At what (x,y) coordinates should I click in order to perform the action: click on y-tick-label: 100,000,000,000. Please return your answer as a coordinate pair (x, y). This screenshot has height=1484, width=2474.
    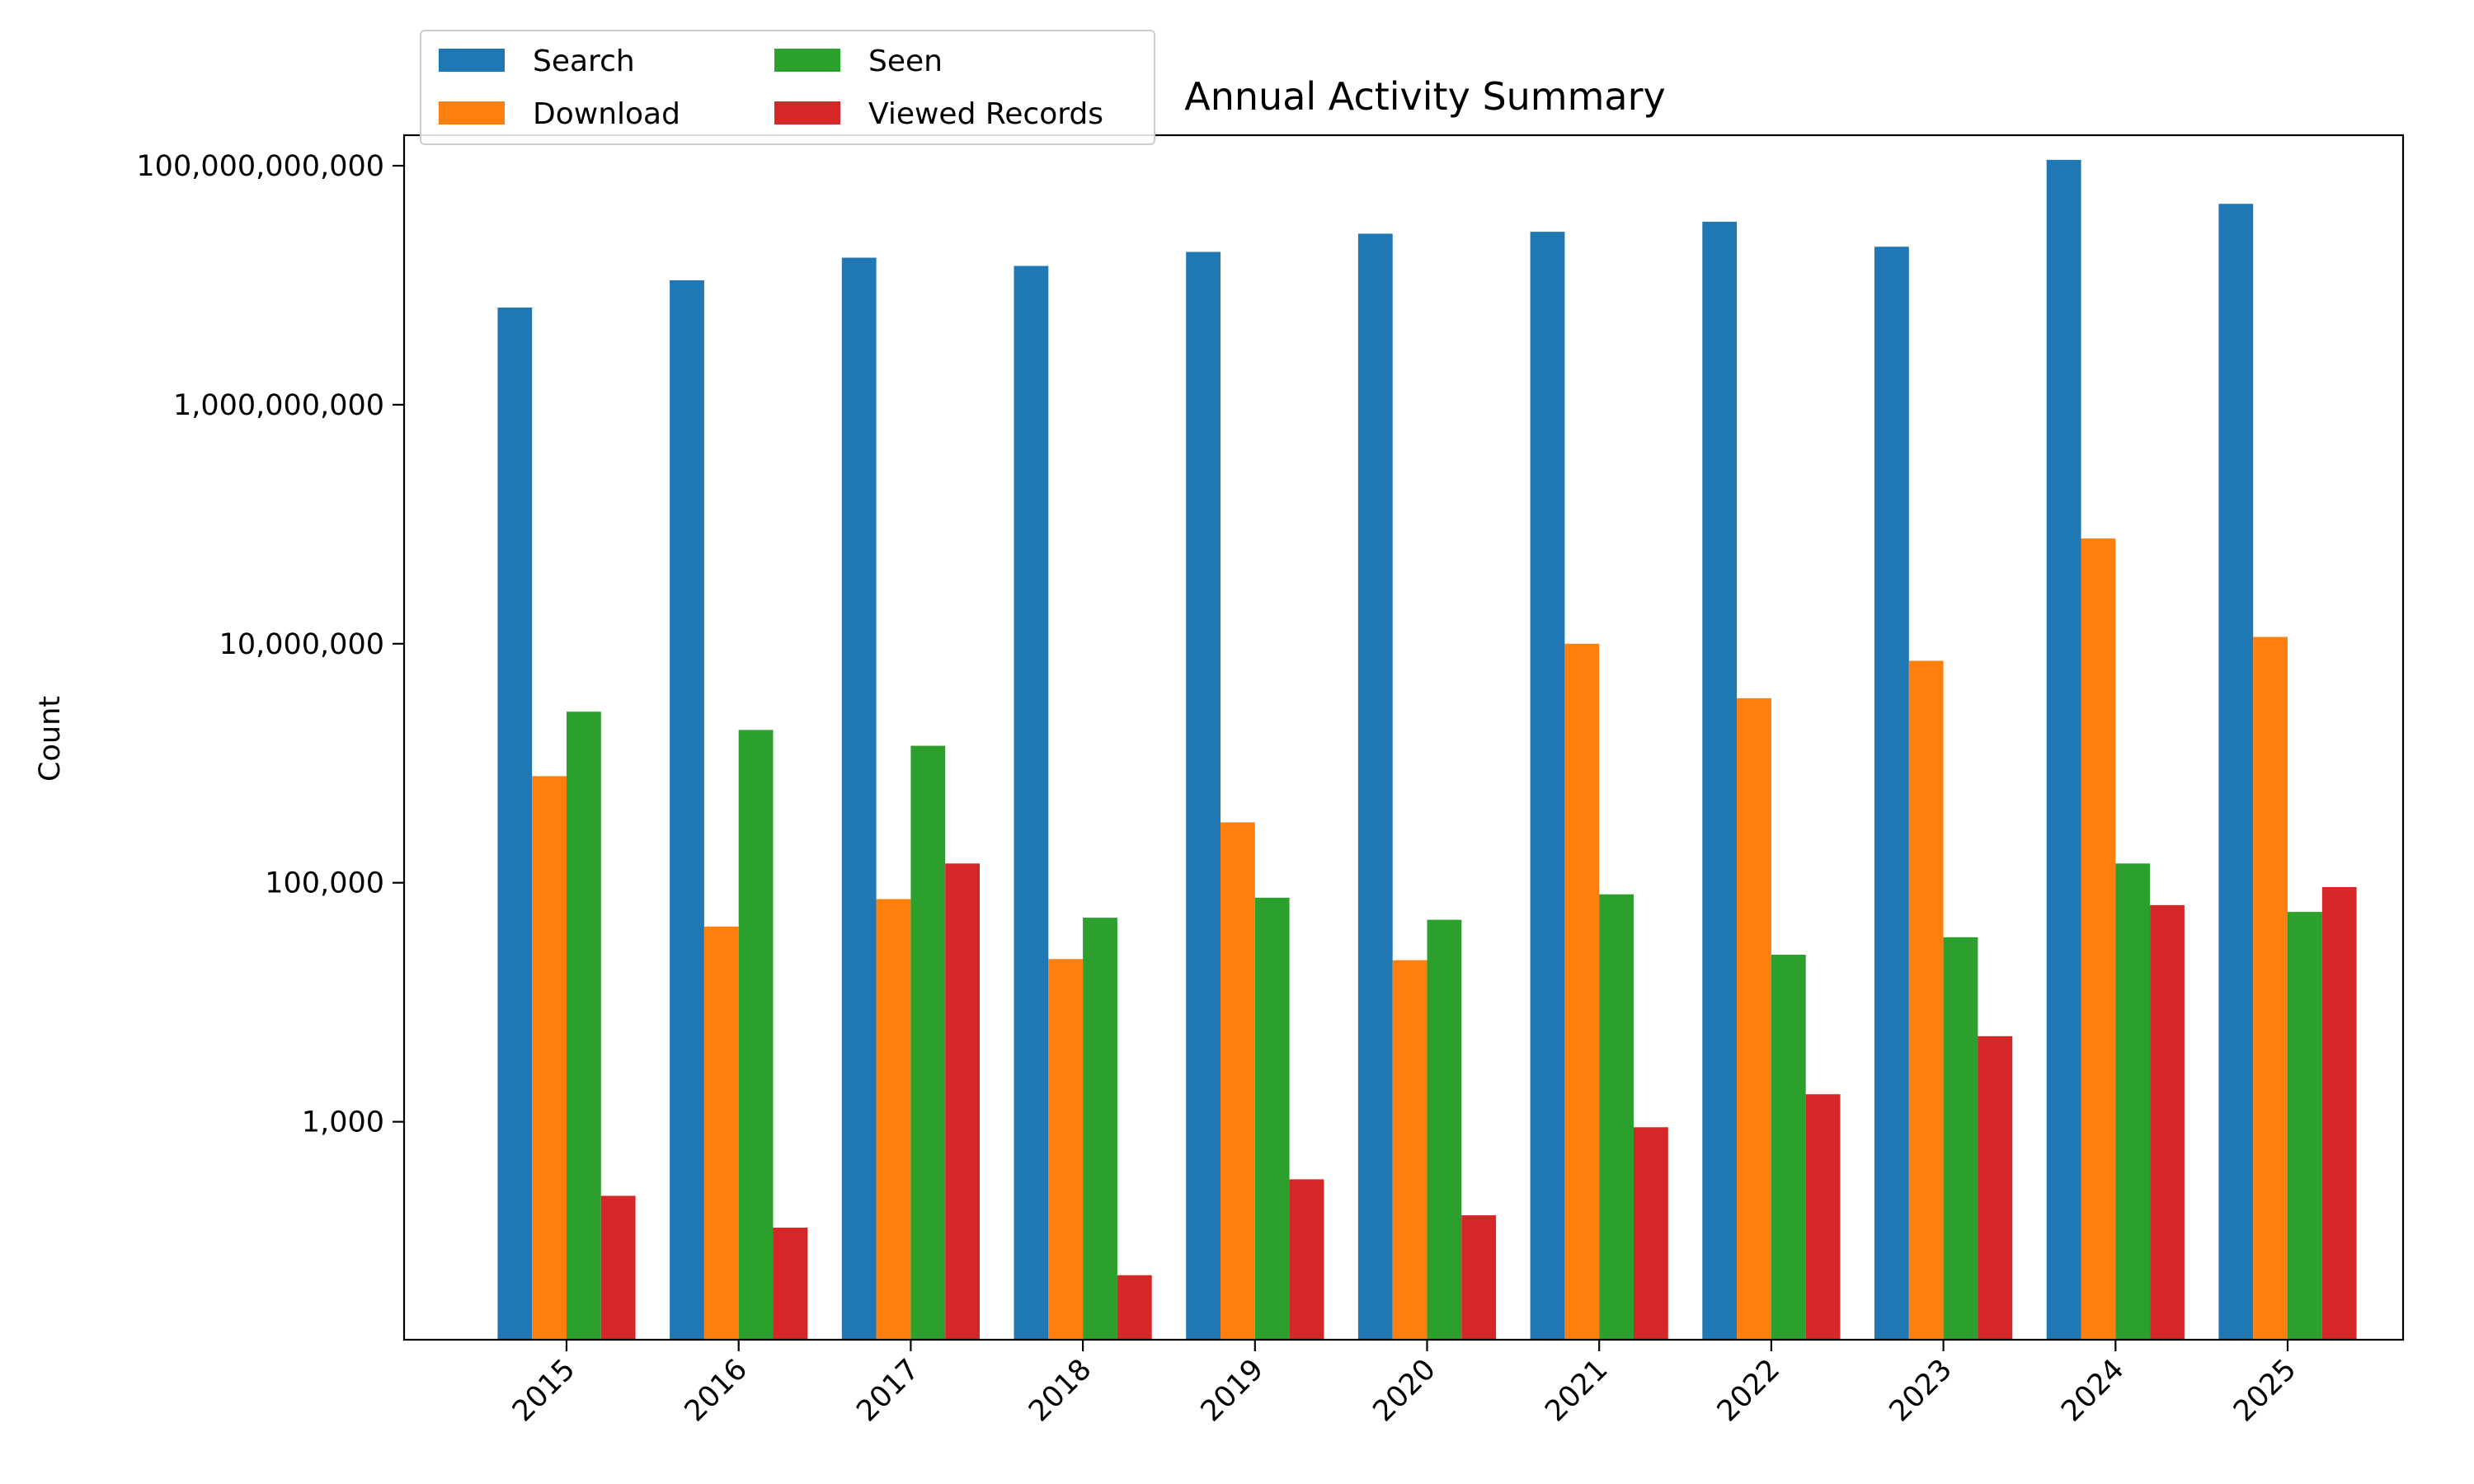
    Looking at the image, I should click on (260, 166).